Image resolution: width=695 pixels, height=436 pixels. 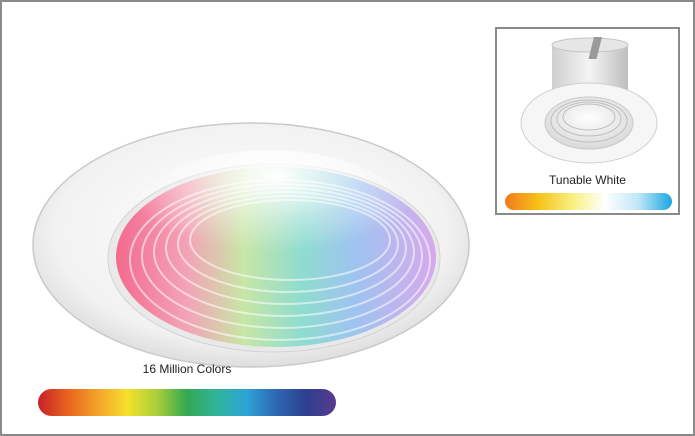 What do you see at coordinates (187, 369) in the screenshot?
I see `rgb-caption: 16 Million Colors` at bounding box center [187, 369].